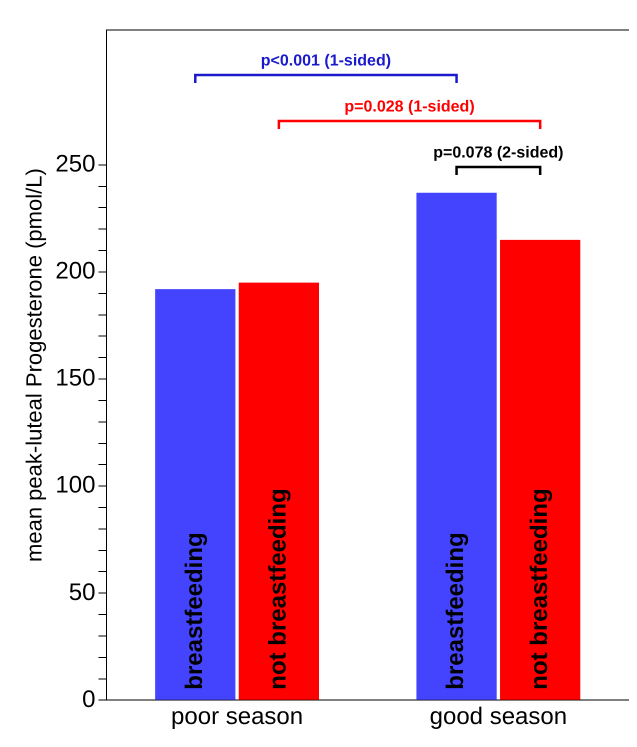 Image resolution: width=637 pixels, height=747 pixels. Describe the element at coordinates (194, 611) in the screenshot. I see `series-label: breastfeeding` at that location.